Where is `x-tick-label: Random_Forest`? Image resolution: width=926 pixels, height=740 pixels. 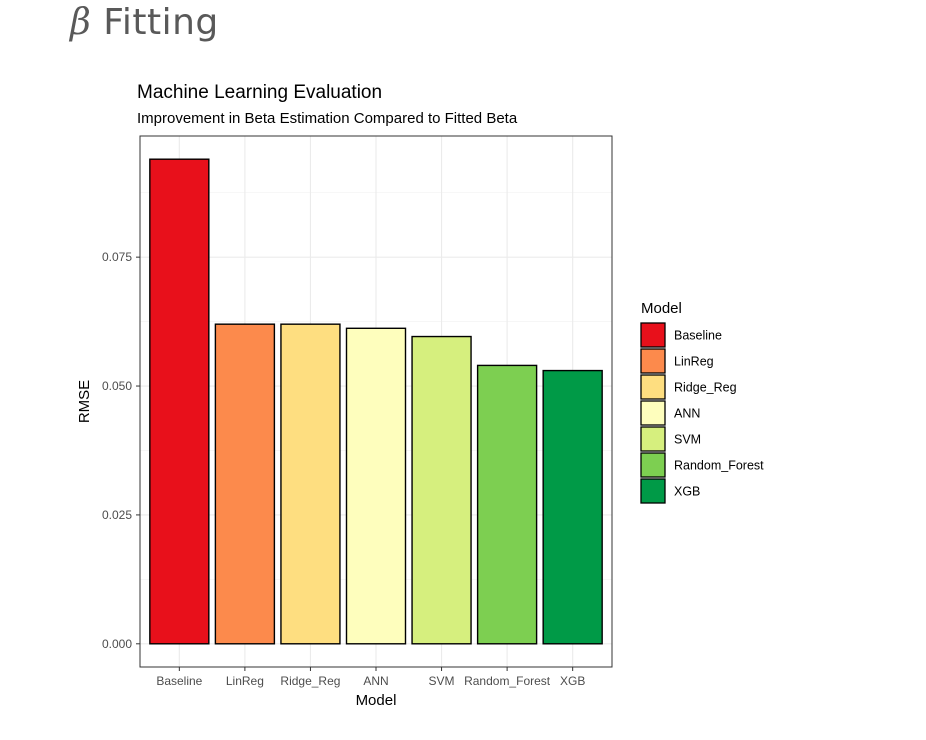 x-tick-label: Random_Forest is located at coordinates (507, 681).